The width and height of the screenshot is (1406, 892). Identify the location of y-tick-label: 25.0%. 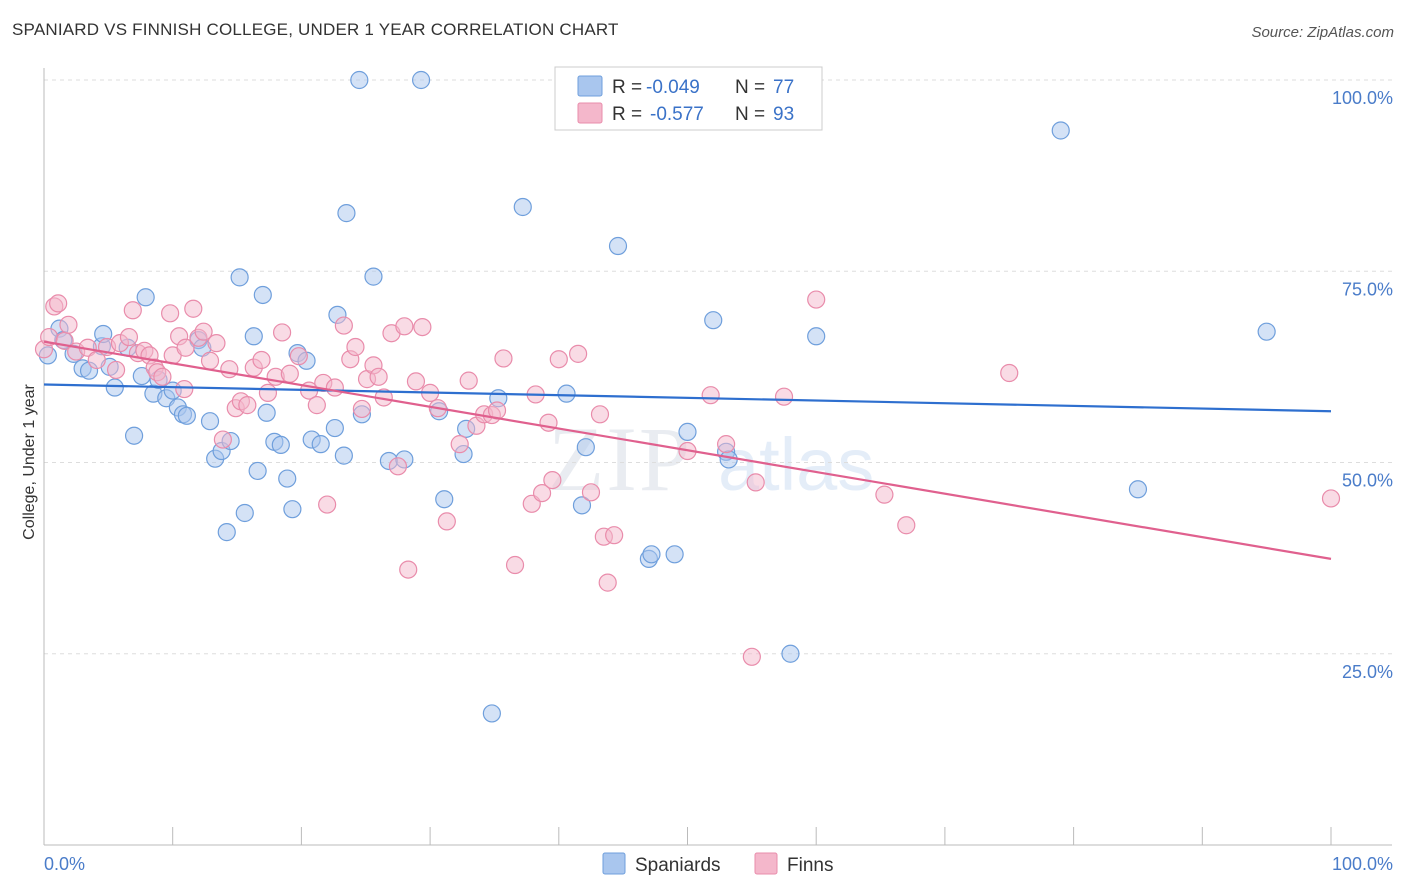
(1367, 672).